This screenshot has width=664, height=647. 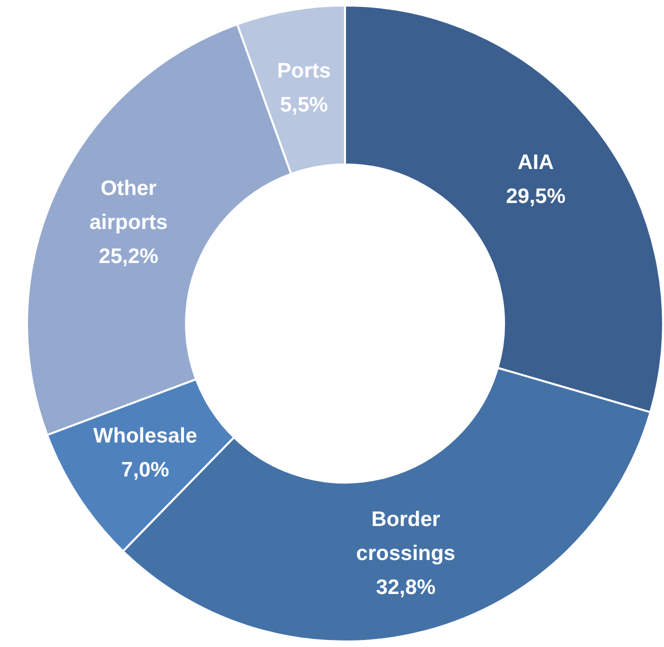 What do you see at coordinates (406, 536) in the screenshot?
I see `slice-label: Border crossings` at bounding box center [406, 536].